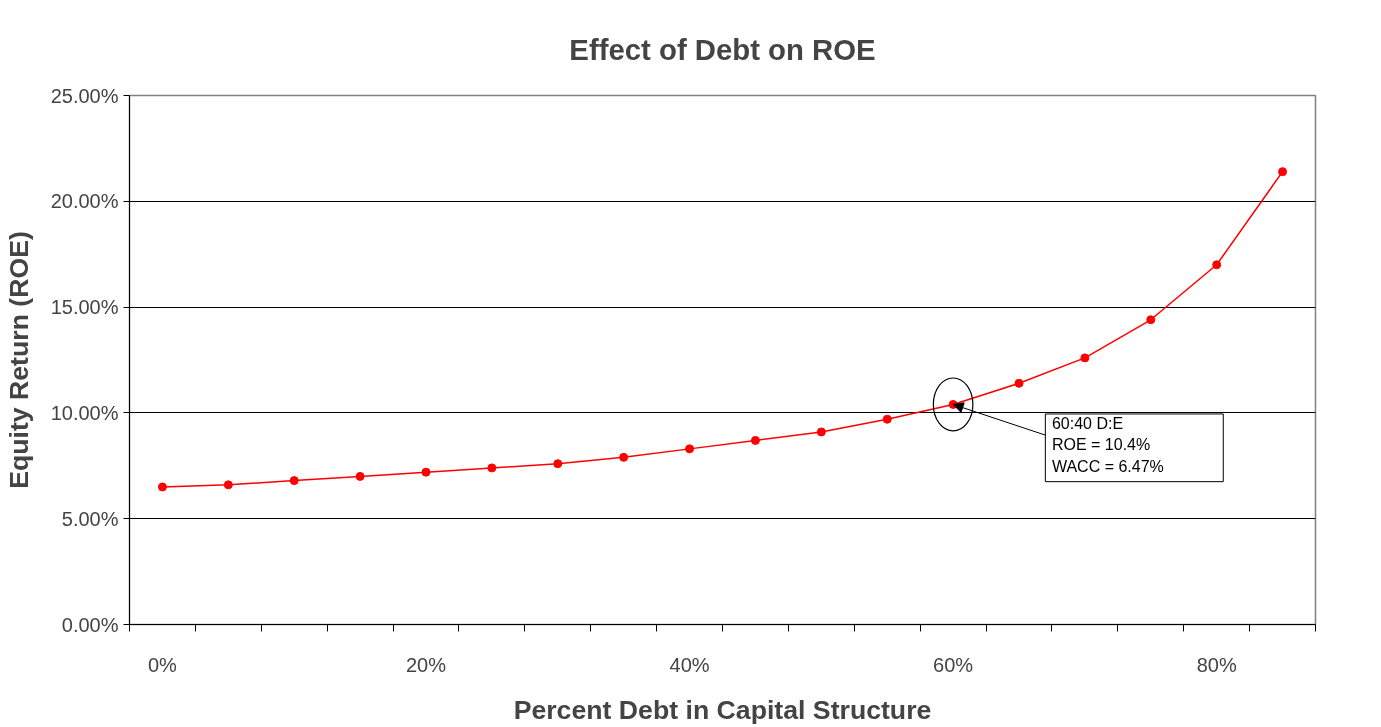 The width and height of the screenshot is (1381, 727). Describe the element at coordinates (722, 709) in the screenshot. I see `x-axis-title: Percent Debt in Capital Structure` at that location.